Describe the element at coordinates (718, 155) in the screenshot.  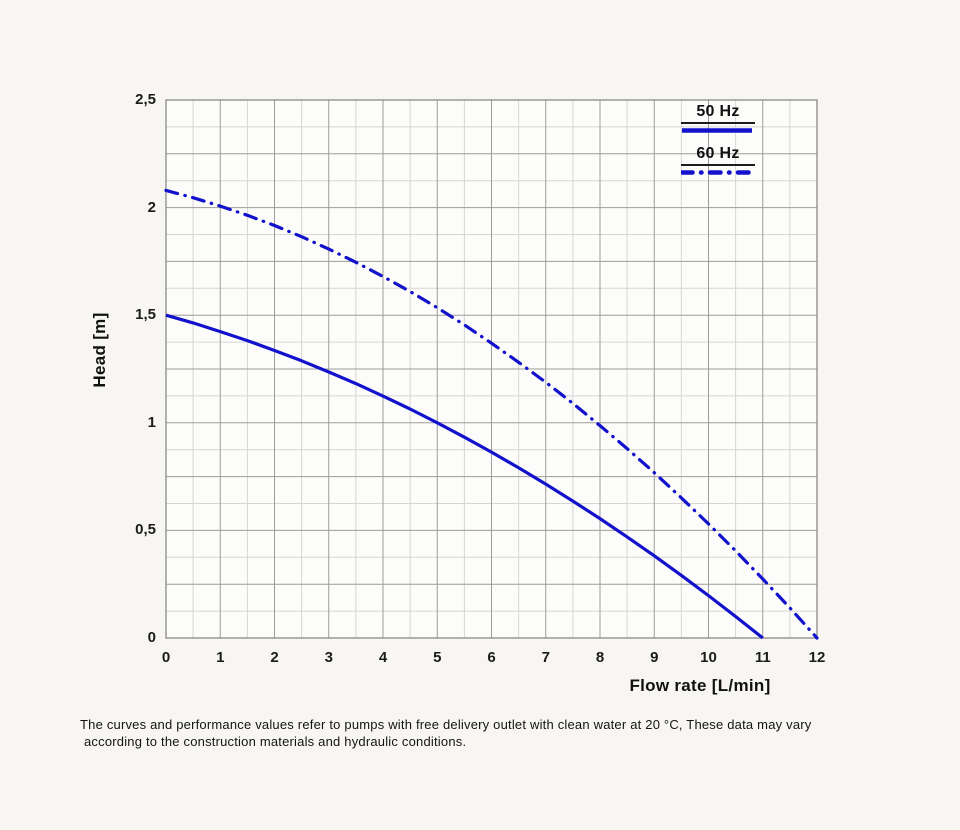
I see `legend-label-60hz: 60 Hz` at that location.